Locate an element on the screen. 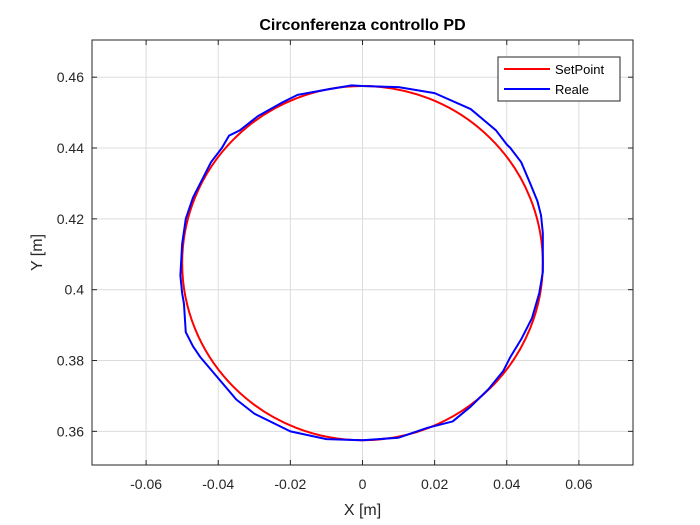  x-axis-label: X [m] is located at coordinates (362, 510).